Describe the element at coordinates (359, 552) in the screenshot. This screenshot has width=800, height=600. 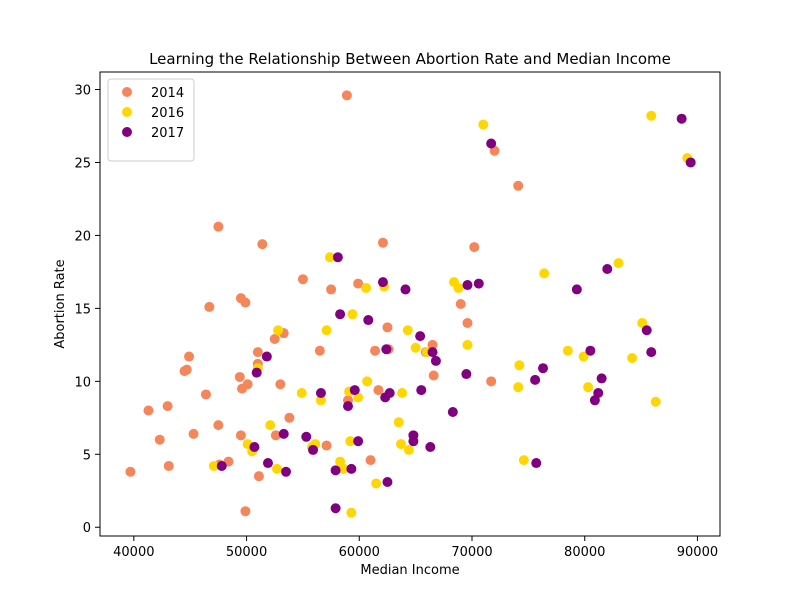
I see `x-tick-label: 60000` at that location.